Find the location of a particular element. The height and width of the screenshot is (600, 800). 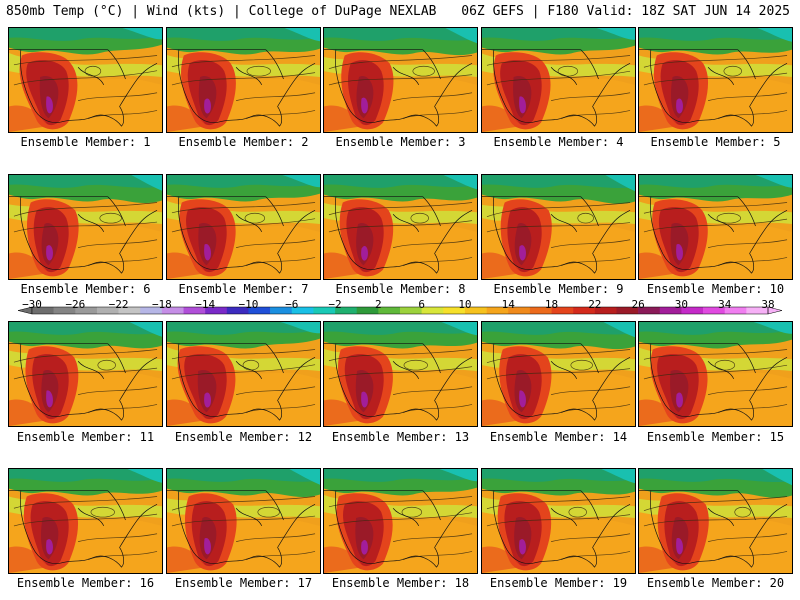

colorbar-outline is located at coordinates (400, 310).